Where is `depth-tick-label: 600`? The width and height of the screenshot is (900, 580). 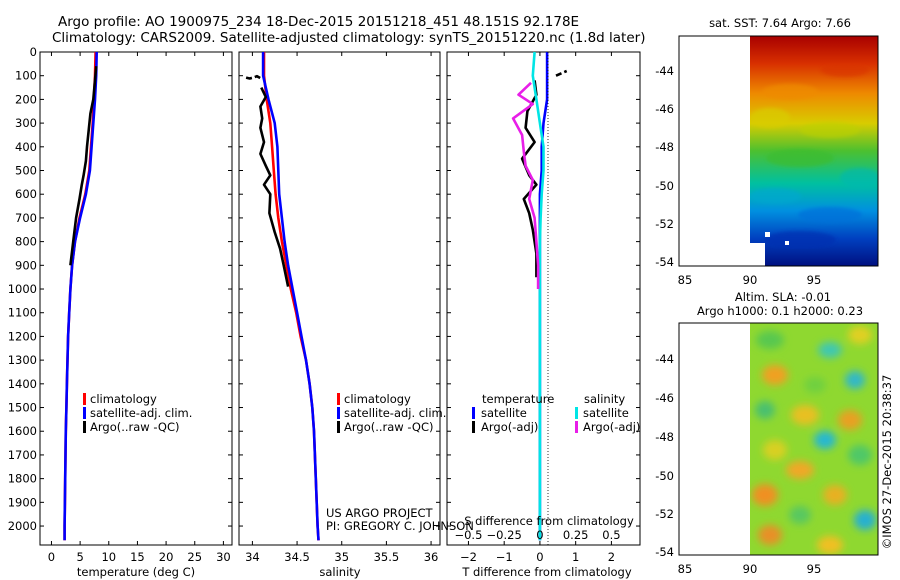
depth-tick-label: 600 is located at coordinates (26, 194).